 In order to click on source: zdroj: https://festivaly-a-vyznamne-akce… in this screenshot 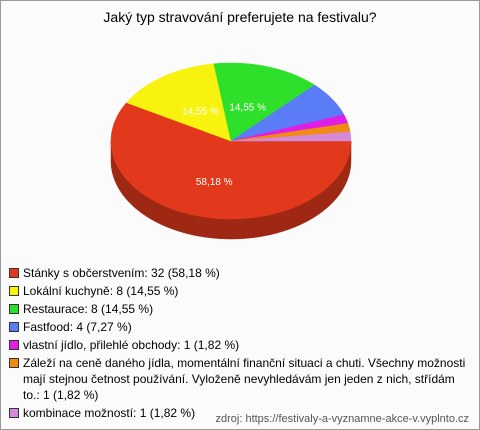, I will do `click(342, 419)`.